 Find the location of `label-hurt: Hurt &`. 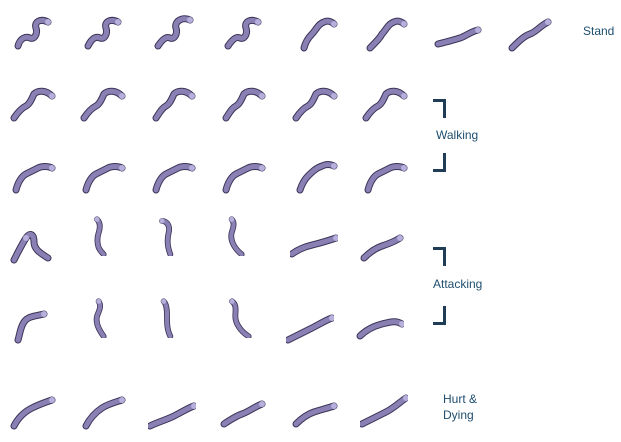

label-hurt: Hurt & is located at coordinates (460, 399).